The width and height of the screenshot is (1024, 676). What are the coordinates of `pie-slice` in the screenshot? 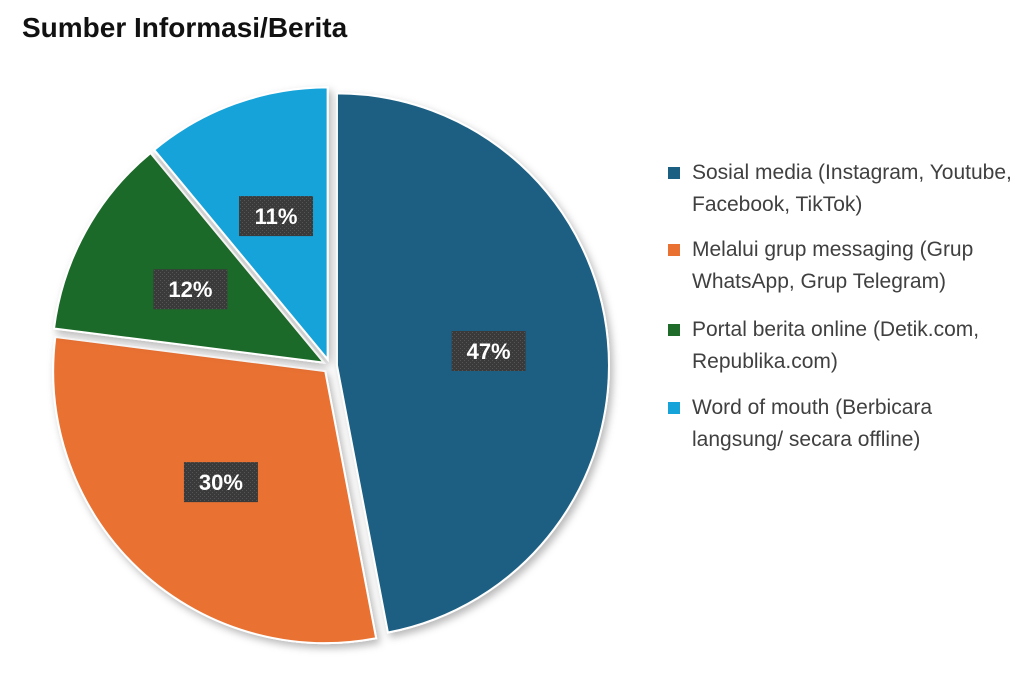 It's located at (189, 257).